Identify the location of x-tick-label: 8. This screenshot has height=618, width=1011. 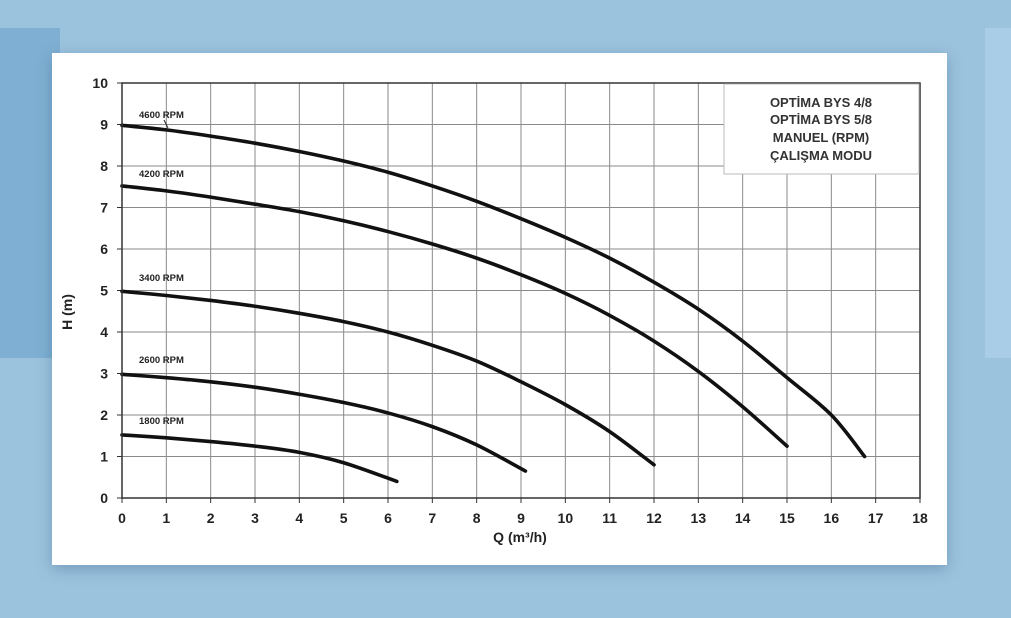
(477, 518).